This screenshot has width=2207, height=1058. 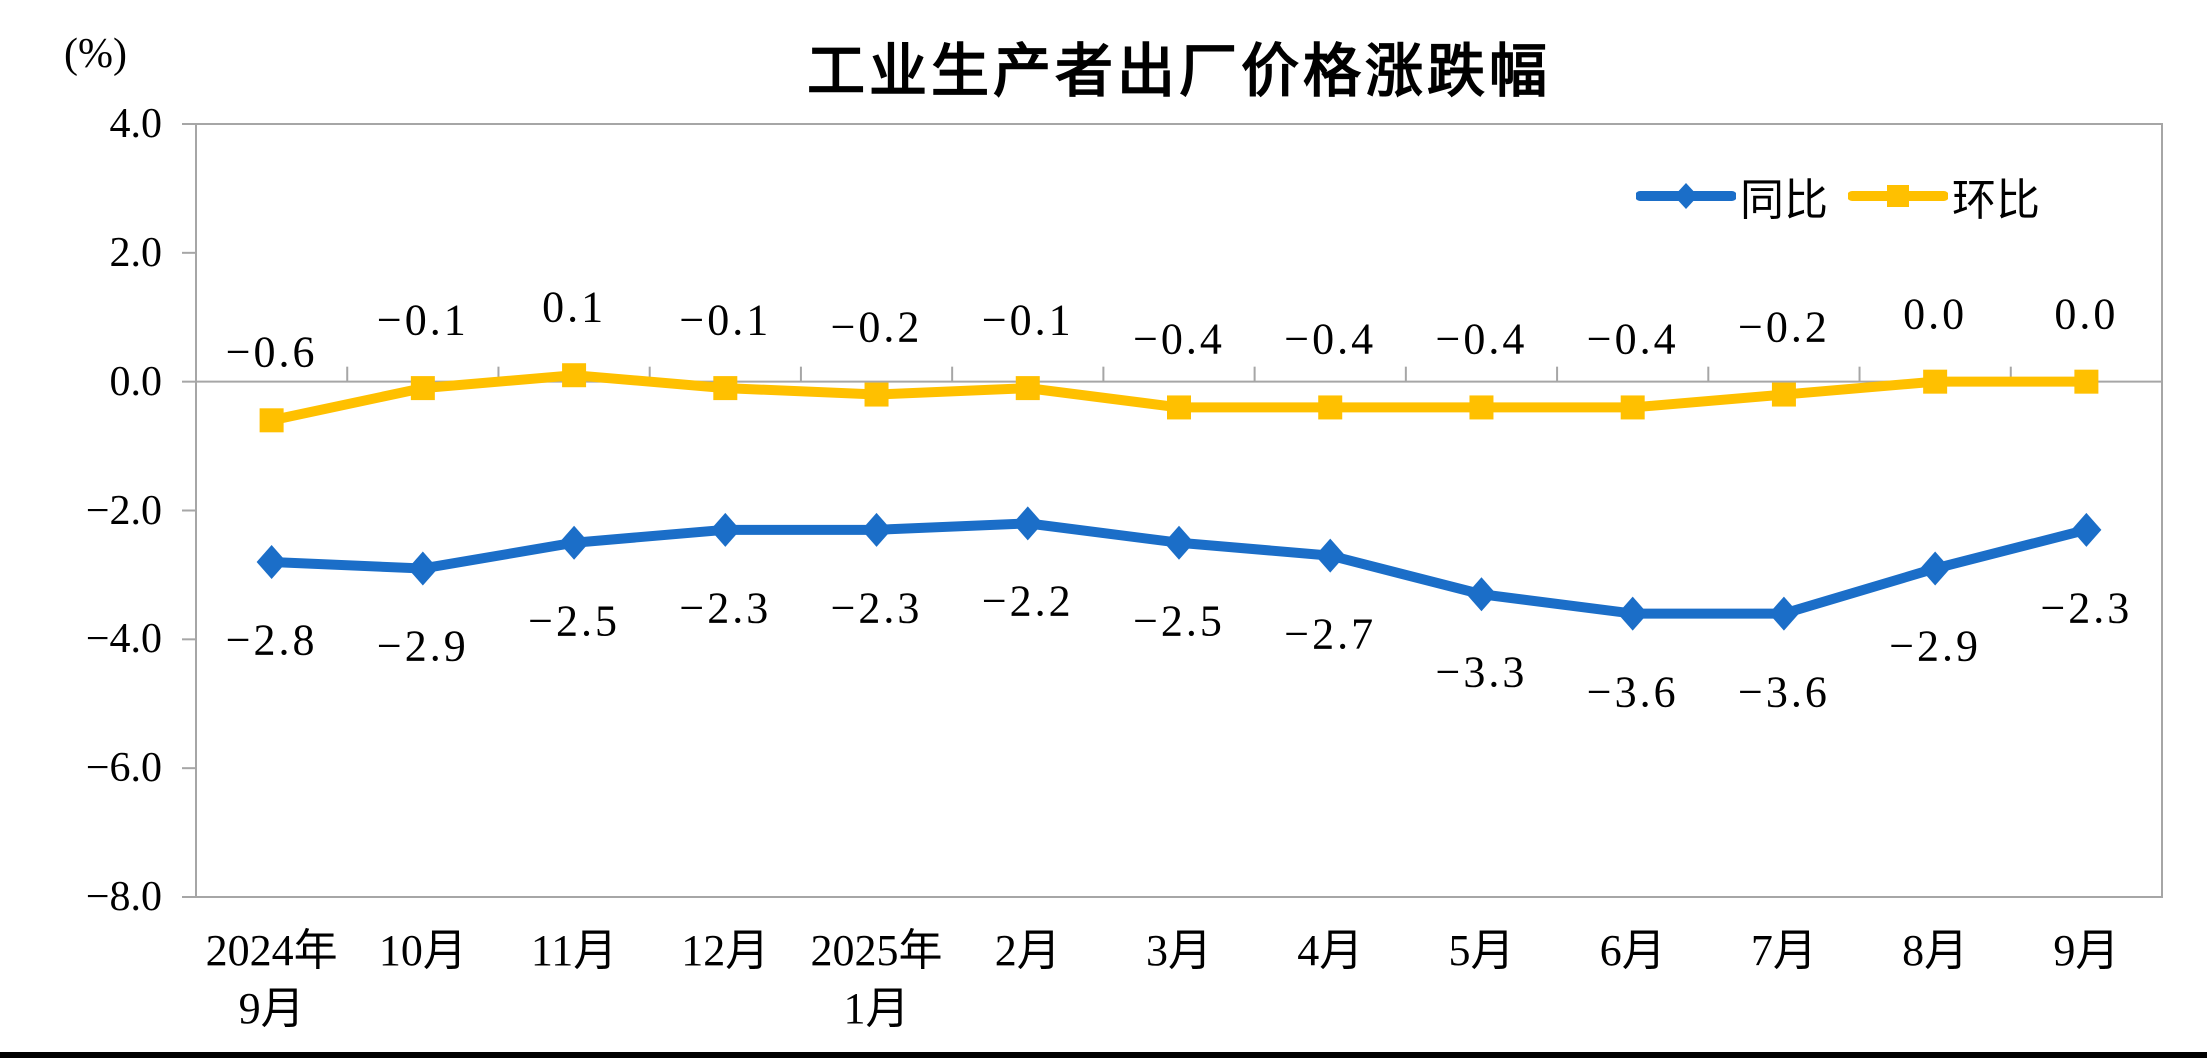 What do you see at coordinates (1103, 1055) in the screenshot?
I see `page-bottom-rule` at bounding box center [1103, 1055].